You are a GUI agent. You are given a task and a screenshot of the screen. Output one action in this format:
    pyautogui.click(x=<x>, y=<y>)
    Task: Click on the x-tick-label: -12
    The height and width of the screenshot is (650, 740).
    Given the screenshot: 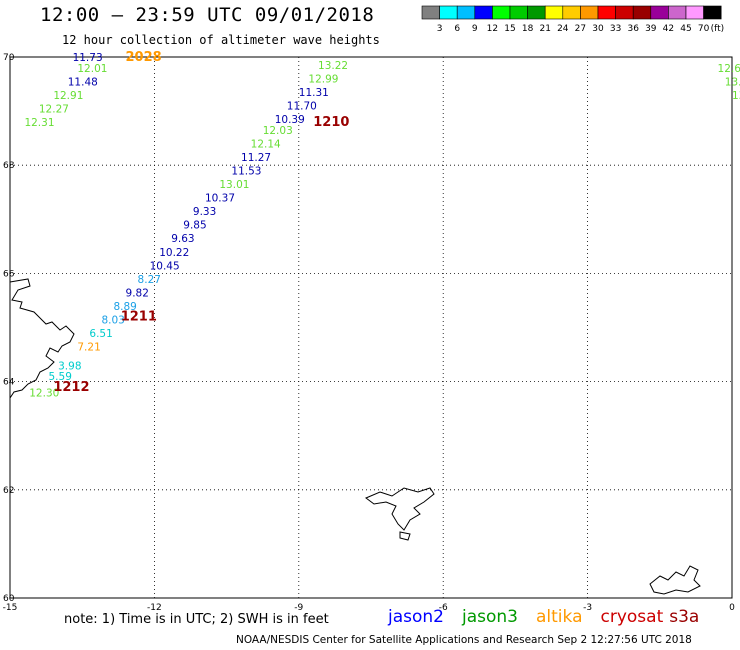 What is the action you would take?
    pyautogui.click(x=154, y=608)
    